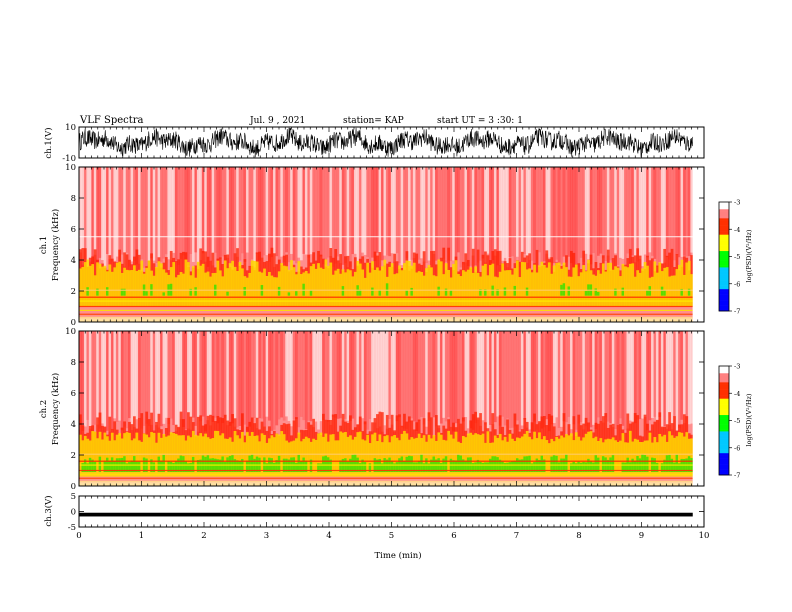  What do you see at coordinates (389, 516) in the screenshot?
I see `ch3-waveform-panel: 50-50 1 2 3 4 5 6 7 8 9 10` at bounding box center [389, 516].